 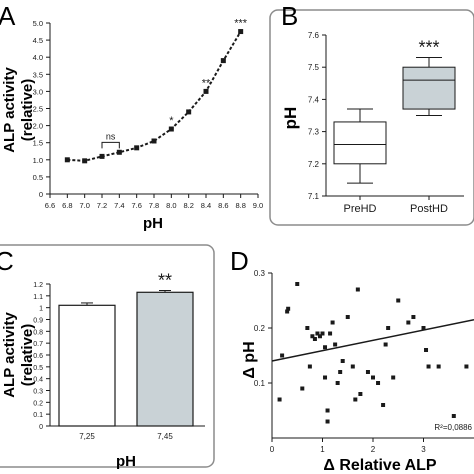 What do you see at coordinates (38, 40) in the screenshot?
I see `panel-a-ytick-label: 4.5` at bounding box center [38, 40].